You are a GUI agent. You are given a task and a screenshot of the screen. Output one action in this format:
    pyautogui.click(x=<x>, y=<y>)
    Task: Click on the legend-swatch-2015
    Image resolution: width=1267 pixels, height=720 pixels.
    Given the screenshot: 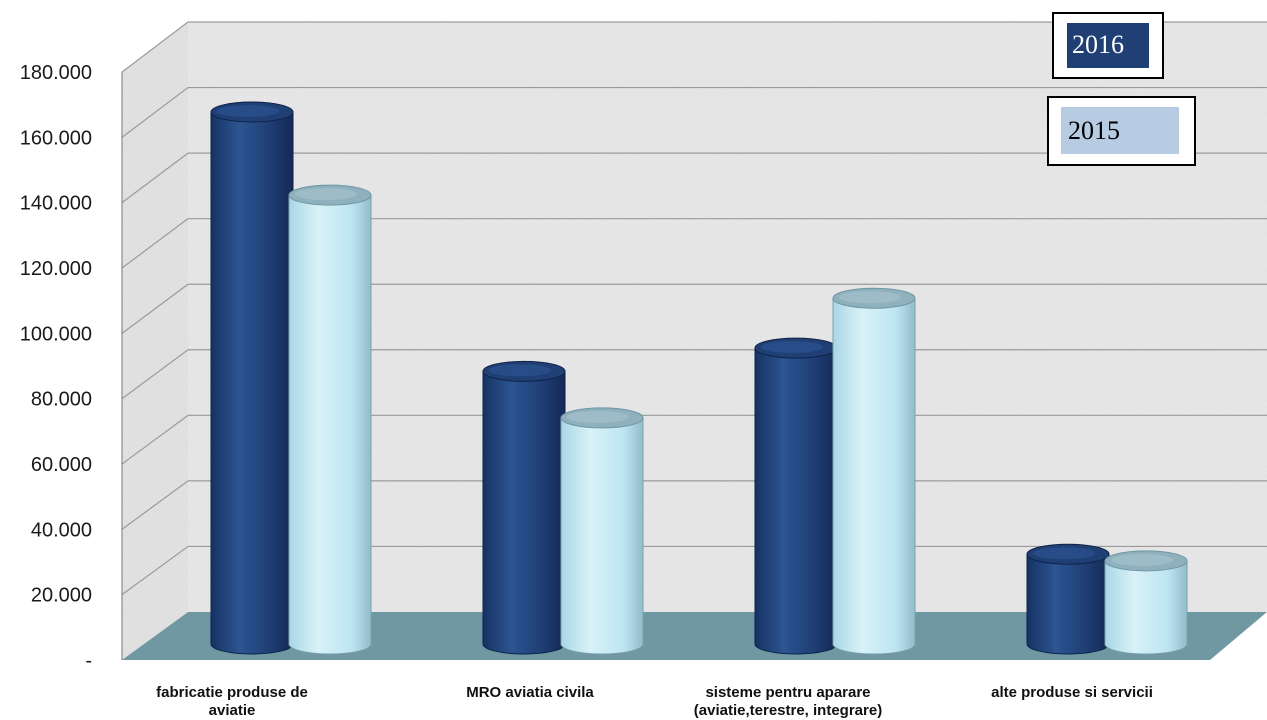 What is the action you would take?
    pyautogui.click(x=1120, y=130)
    